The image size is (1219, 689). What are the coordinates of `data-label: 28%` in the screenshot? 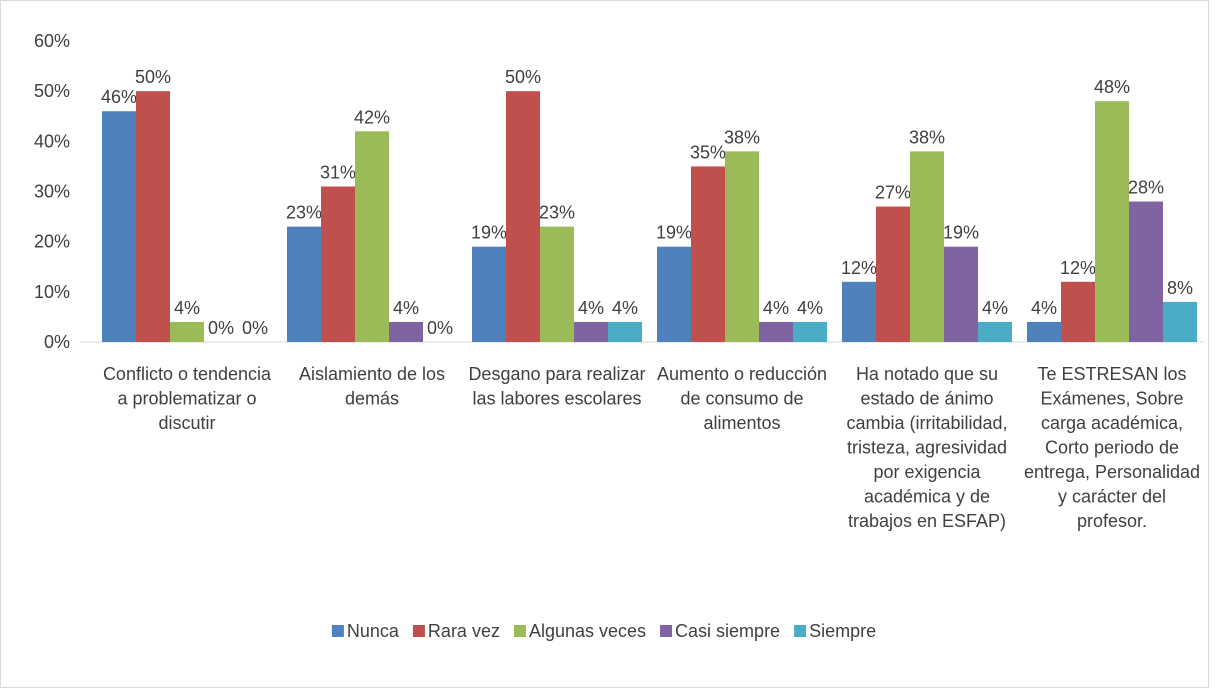 It's located at (1146, 188).